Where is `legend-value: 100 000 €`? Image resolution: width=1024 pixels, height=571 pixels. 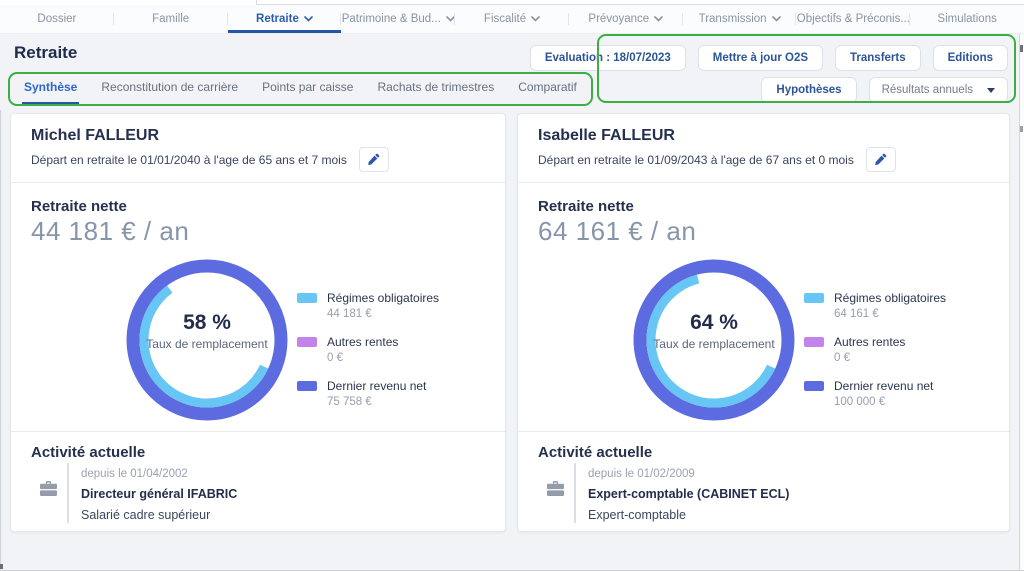
legend-value: 100 000 € is located at coordinates (860, 402).